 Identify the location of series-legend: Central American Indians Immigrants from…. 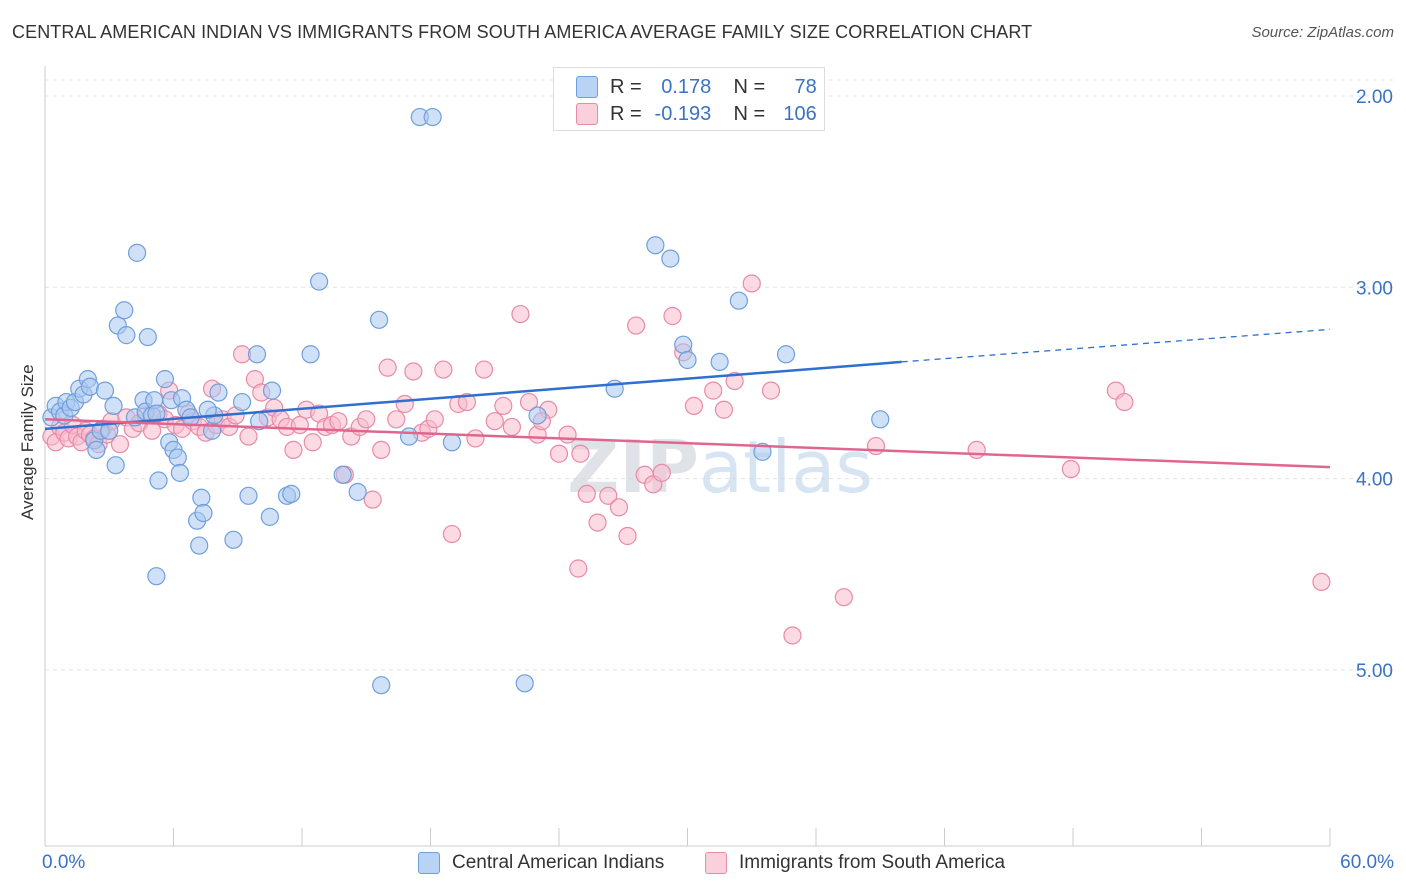
(703, 865).